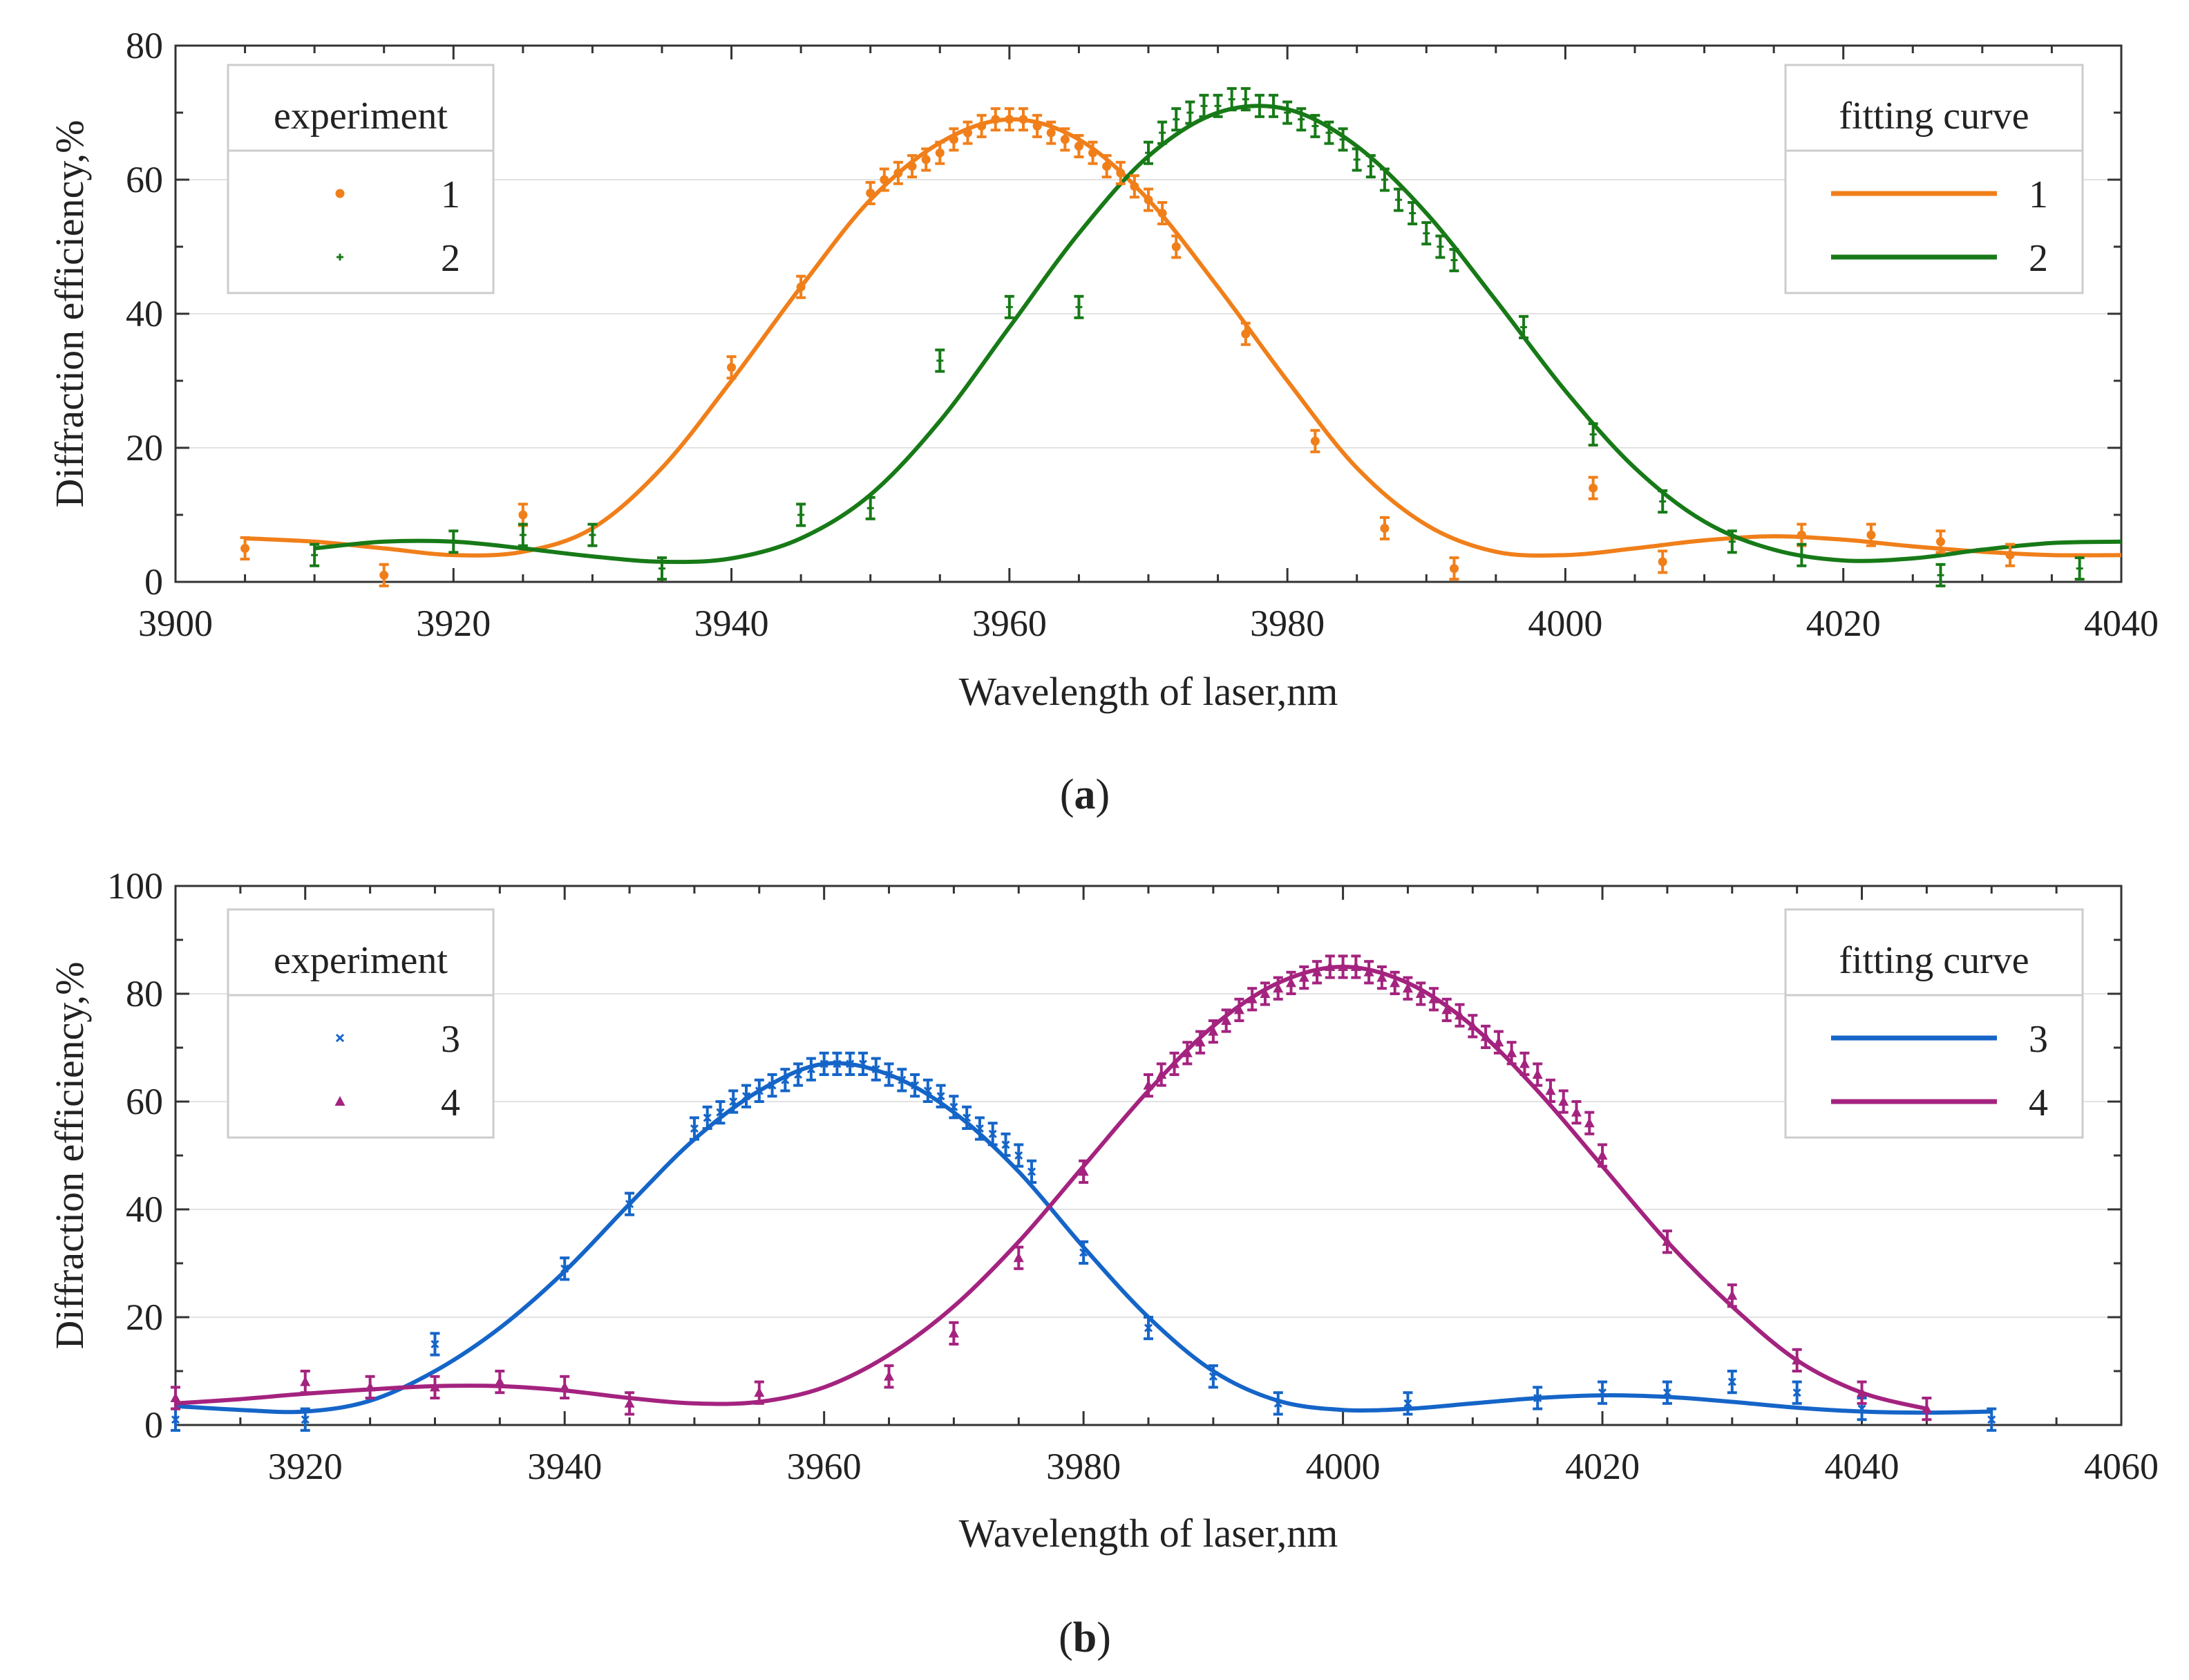 This screenshot has width=2189, height=1680. I want to click on caption-a: (a), so click(1085, 794).